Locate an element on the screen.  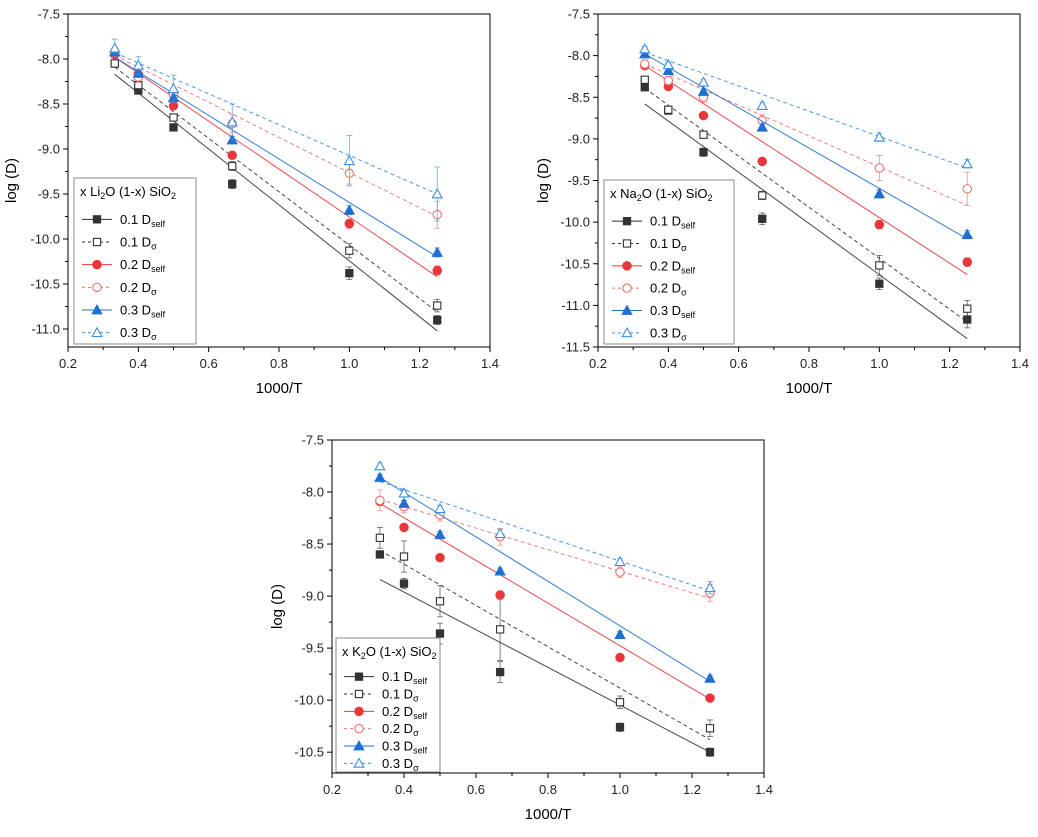
legend-item: 0.3 Dself is located at coordinates (386, 747).